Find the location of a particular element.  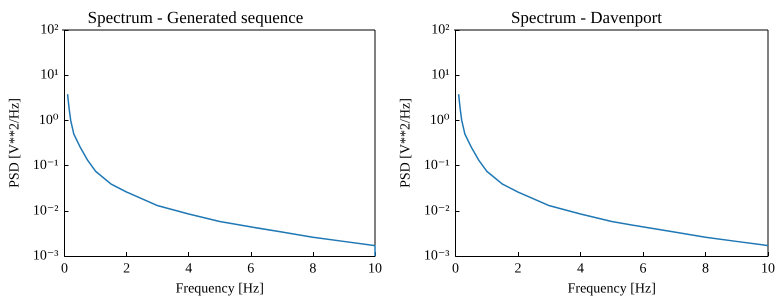

chart-title: Spectrum - Generated sequence is located at coordinates (196, 17).